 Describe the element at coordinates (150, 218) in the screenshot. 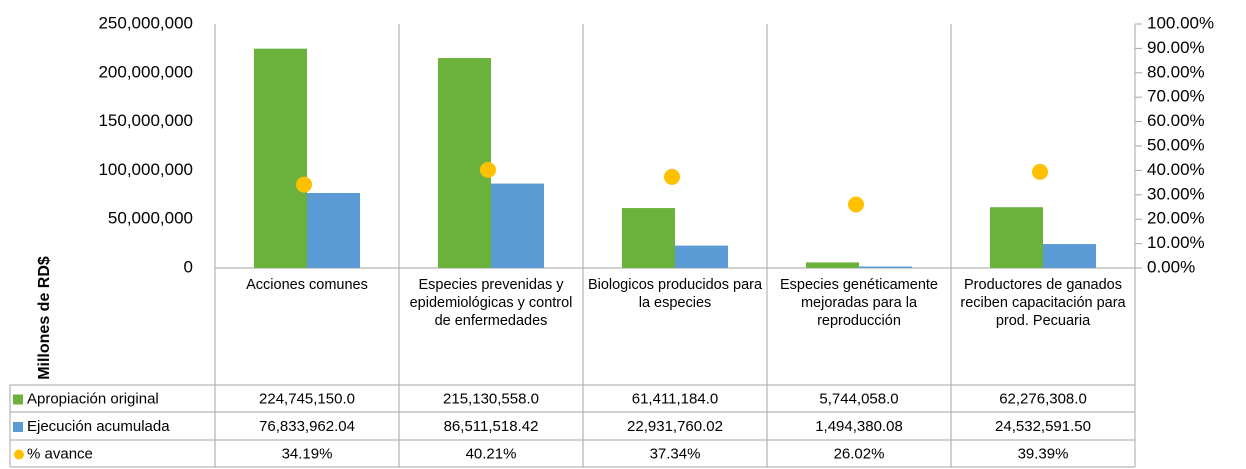

I see `y-tick-label: 50,000,000` at that location.